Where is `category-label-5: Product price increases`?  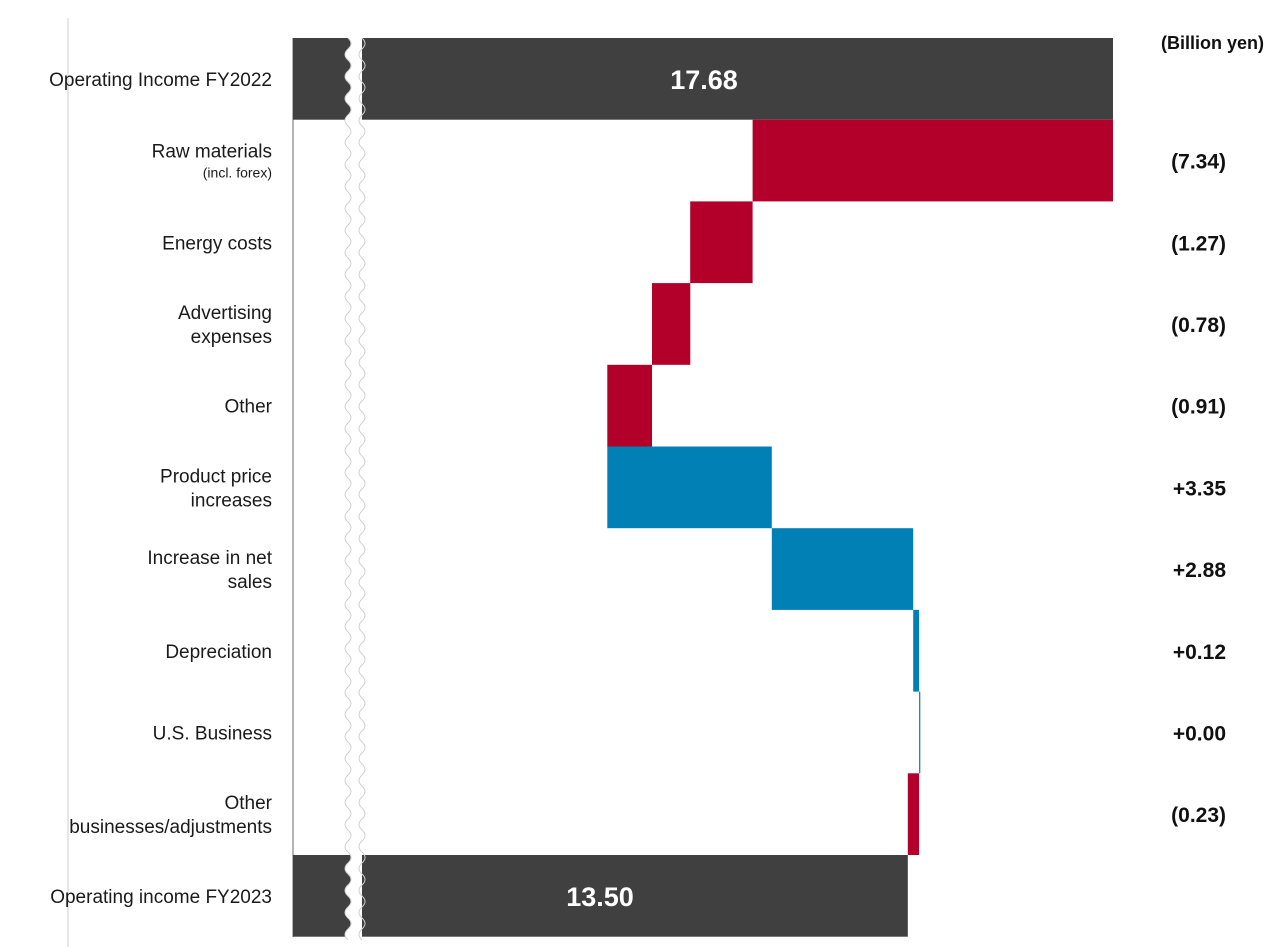 category-label-5: Product price increases is located at coordinates (216, 488).